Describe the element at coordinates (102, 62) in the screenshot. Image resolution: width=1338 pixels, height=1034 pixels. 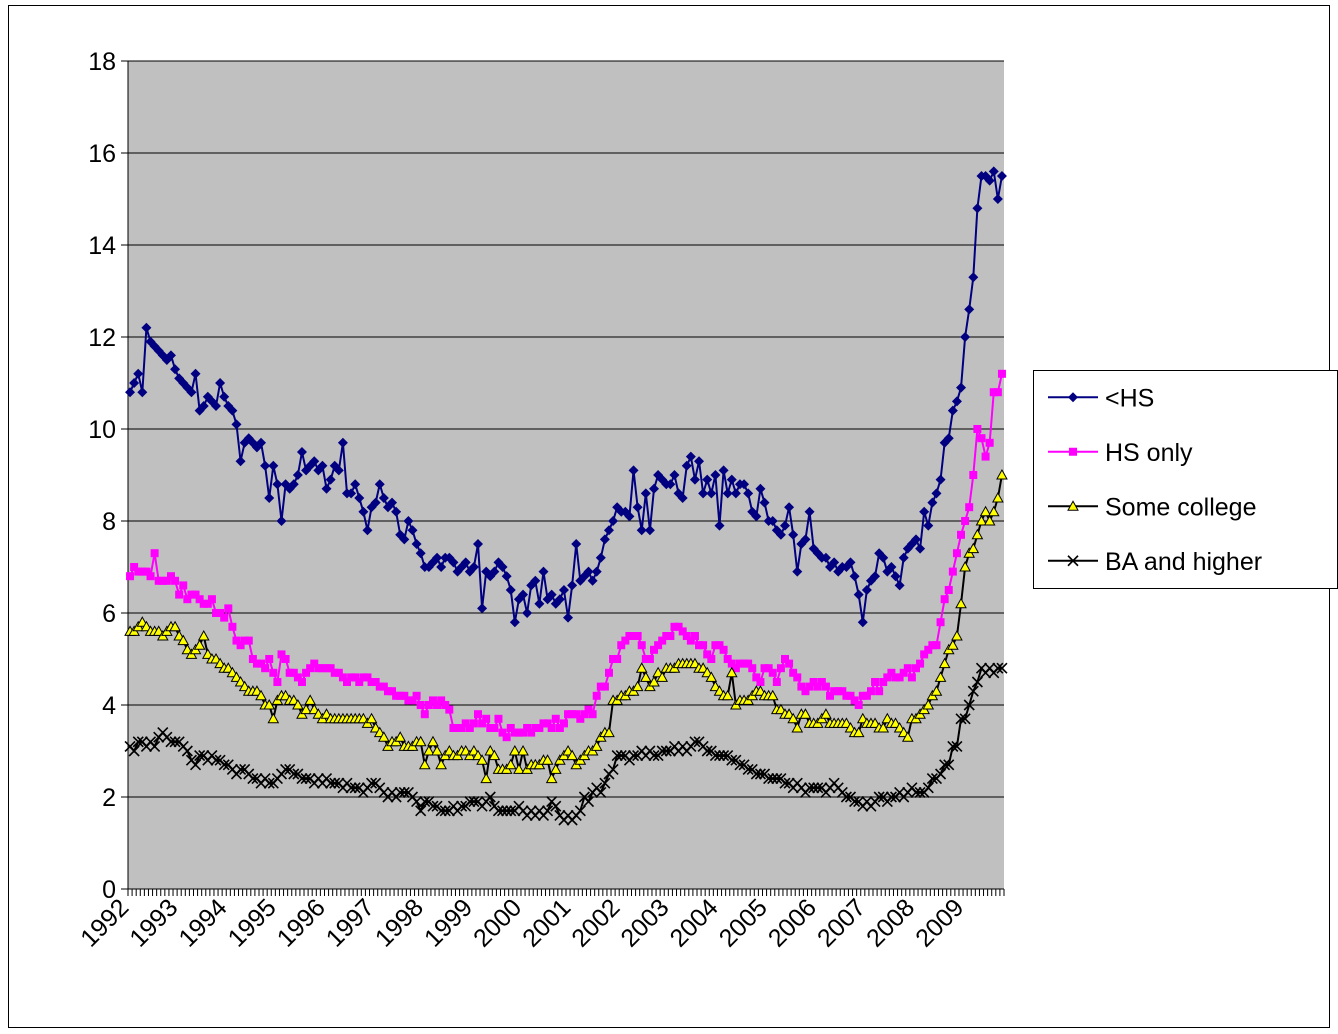
I see `y-tick-label: 18` at that location.